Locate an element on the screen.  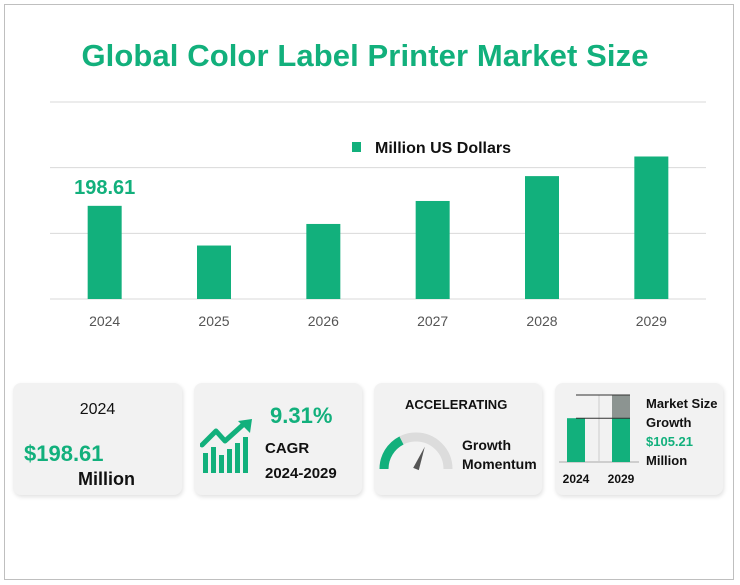
x-tick-label: 2026 is located at coordinates (323, 321).